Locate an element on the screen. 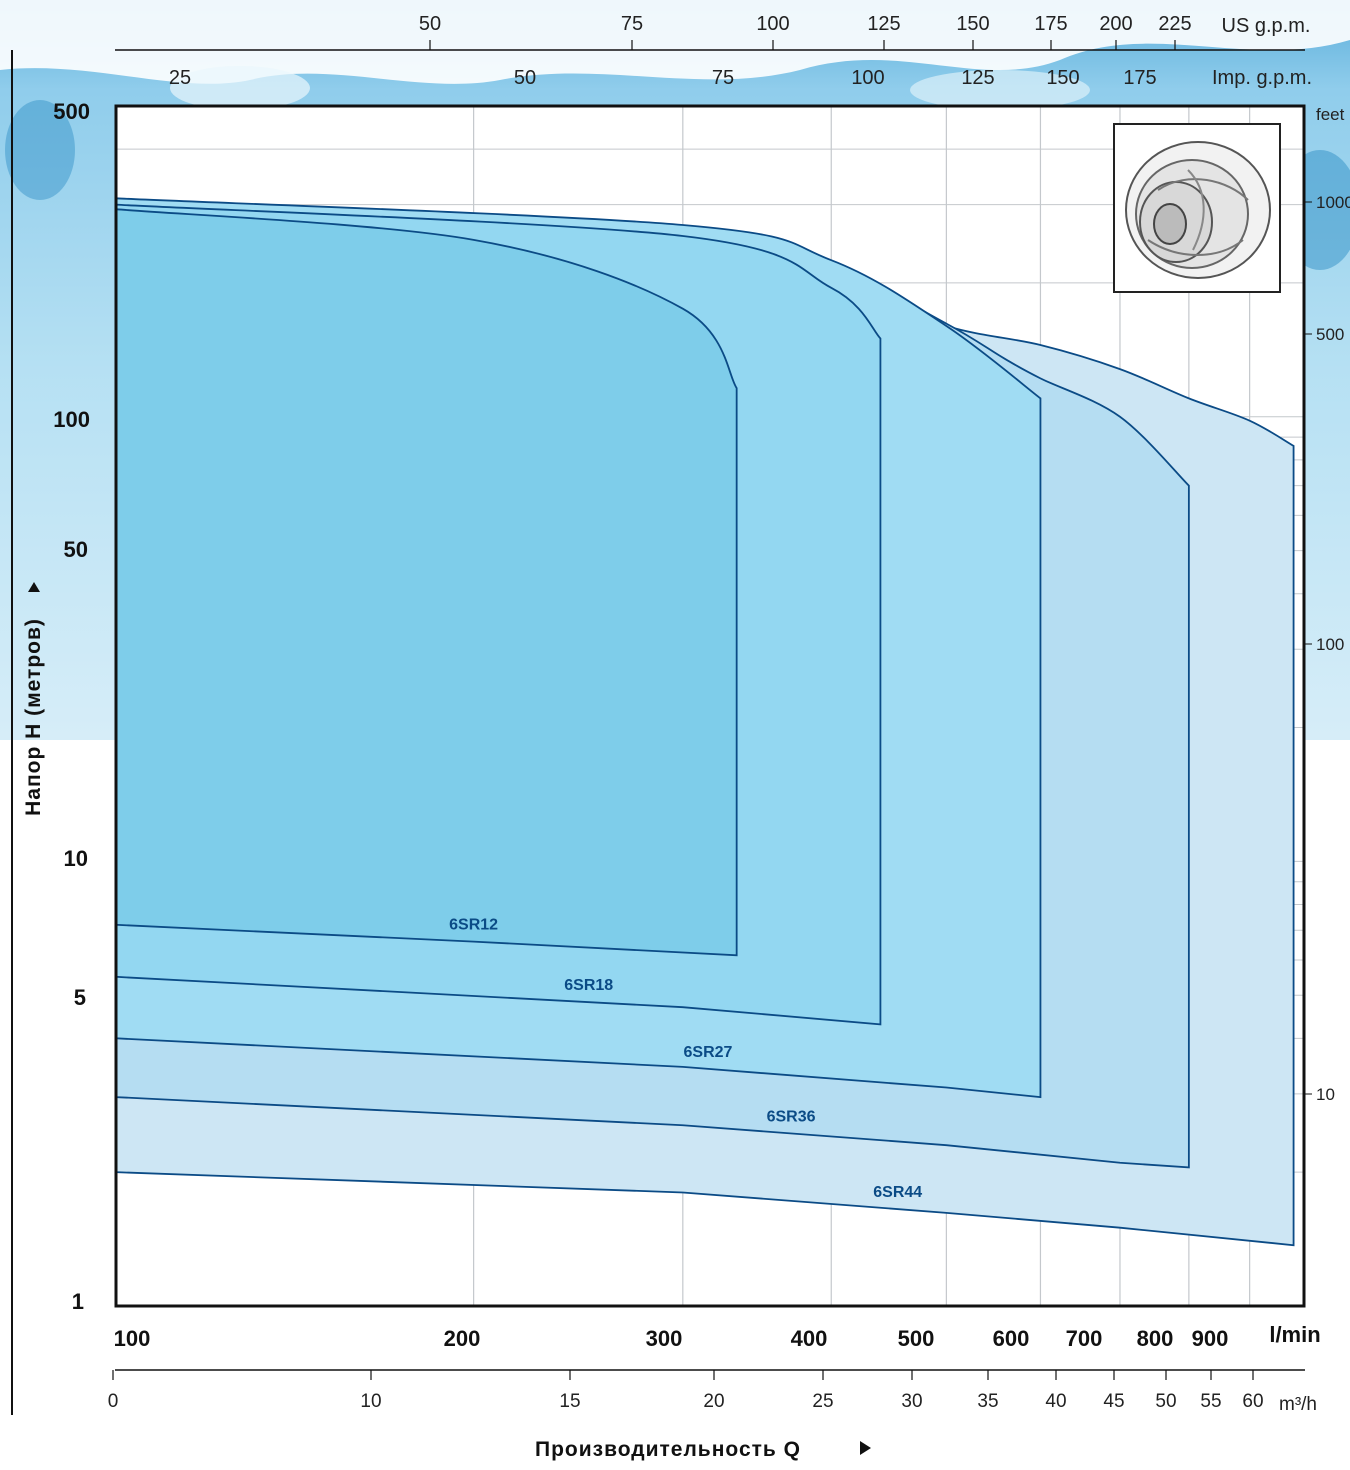 The width and height of the screenshot is (1350, 1470). x-tick-label-imp: 25 is located at coordinates (180, 78).